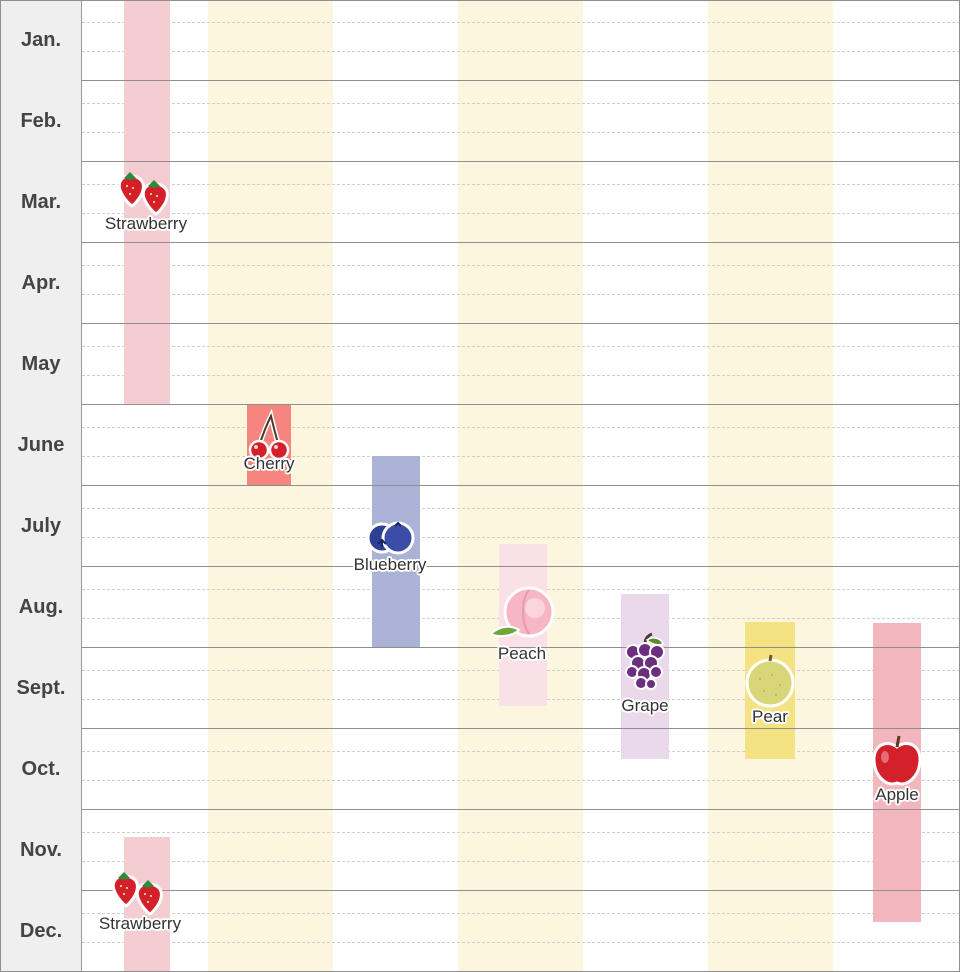  I want to click on peach-icon, so click(522, 612).